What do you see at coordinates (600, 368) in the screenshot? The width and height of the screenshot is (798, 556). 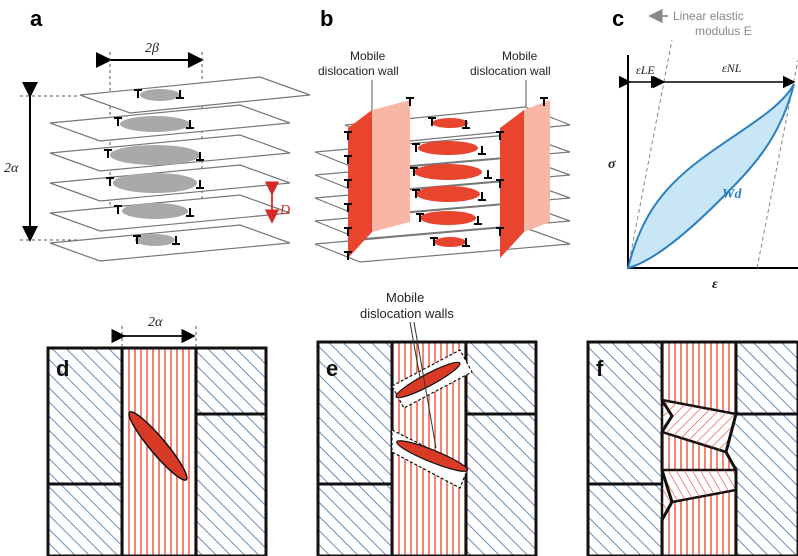 I see `panel-f-letter: f` at bounding box center [600, 368].